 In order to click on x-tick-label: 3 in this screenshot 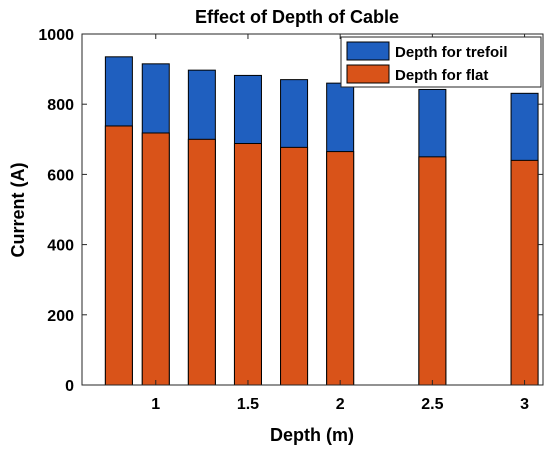, I will do `click(524, 404)`.